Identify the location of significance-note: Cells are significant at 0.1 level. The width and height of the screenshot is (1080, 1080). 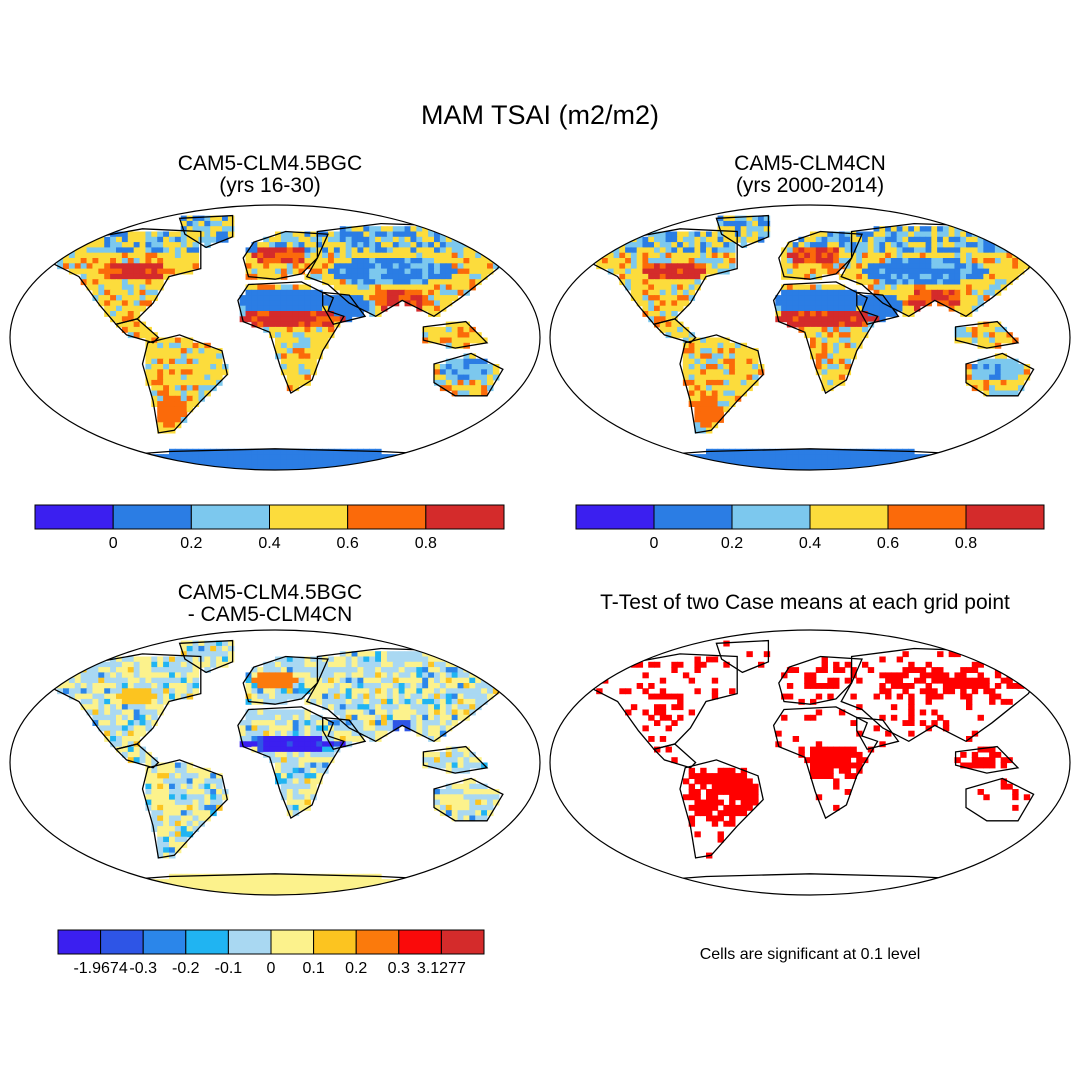
(810, 954).